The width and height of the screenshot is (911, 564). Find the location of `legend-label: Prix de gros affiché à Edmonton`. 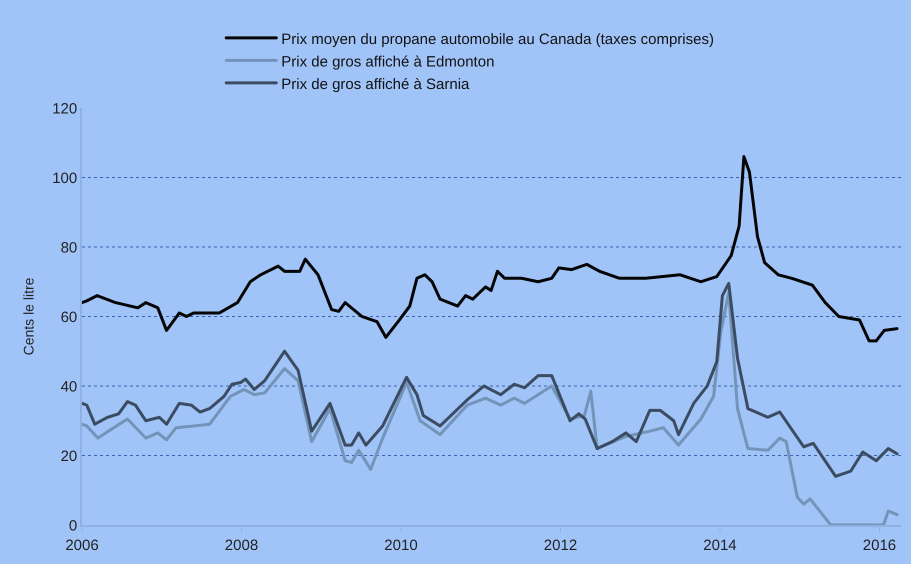

legend-label: Prix de gros affiché à Edmonton is located at coordinates (387, 61).